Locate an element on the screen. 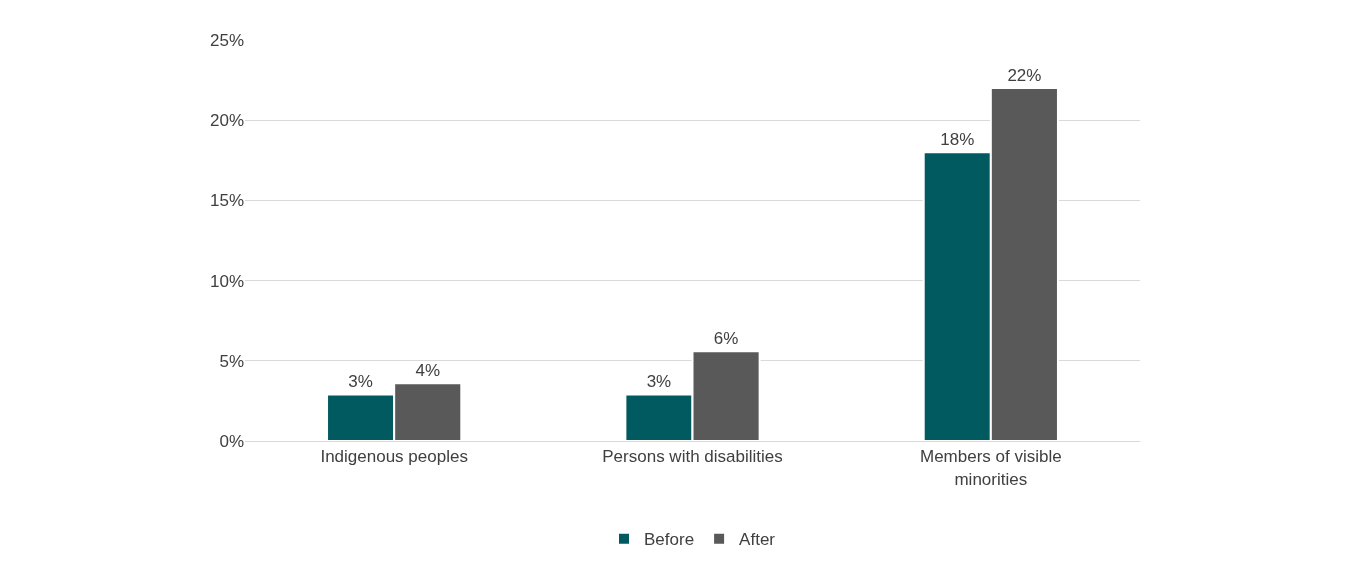 Image resolution: width=1353 pixels, height=569 pixels. data-label: 18% is located at coordinates (957, 140).